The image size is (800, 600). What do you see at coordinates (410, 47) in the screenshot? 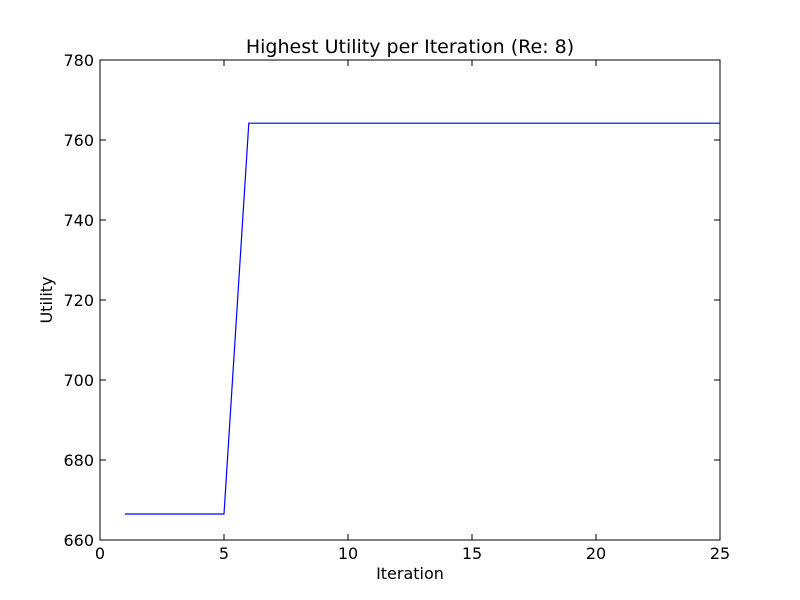
I see `chart-title: Highest Utility per Iteration (Re: 8)` at bounding box center [410, 47].